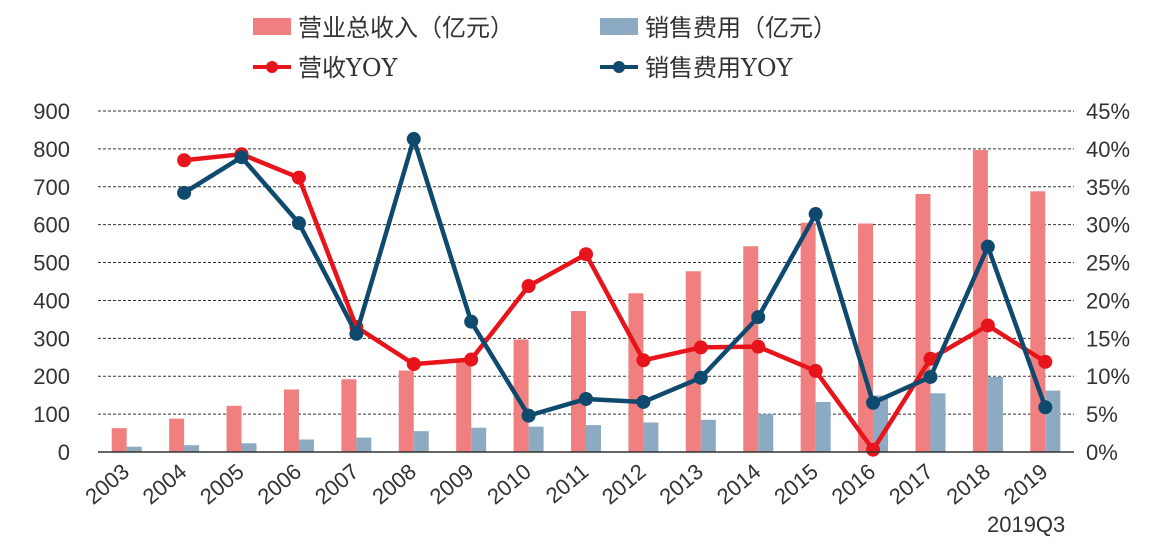 Image resolution: width=1175 pixels, height=552 pixels. Describe the element at coordinates (348, 68) in the screenshot. I see `legend-label-revenue-yoy: 营收YOY` at that location.